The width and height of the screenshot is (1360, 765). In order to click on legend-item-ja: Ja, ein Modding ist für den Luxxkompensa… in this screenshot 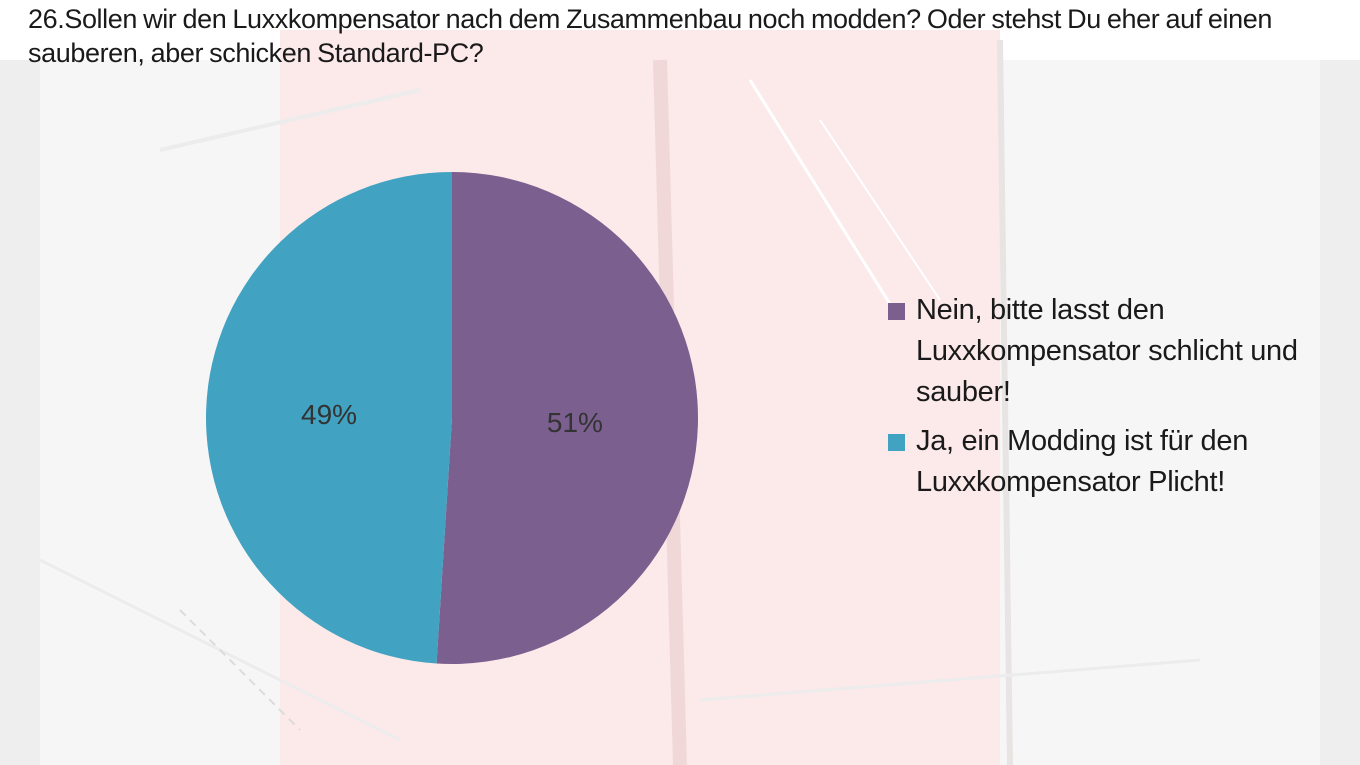, I will do `click(1096, 462)`.